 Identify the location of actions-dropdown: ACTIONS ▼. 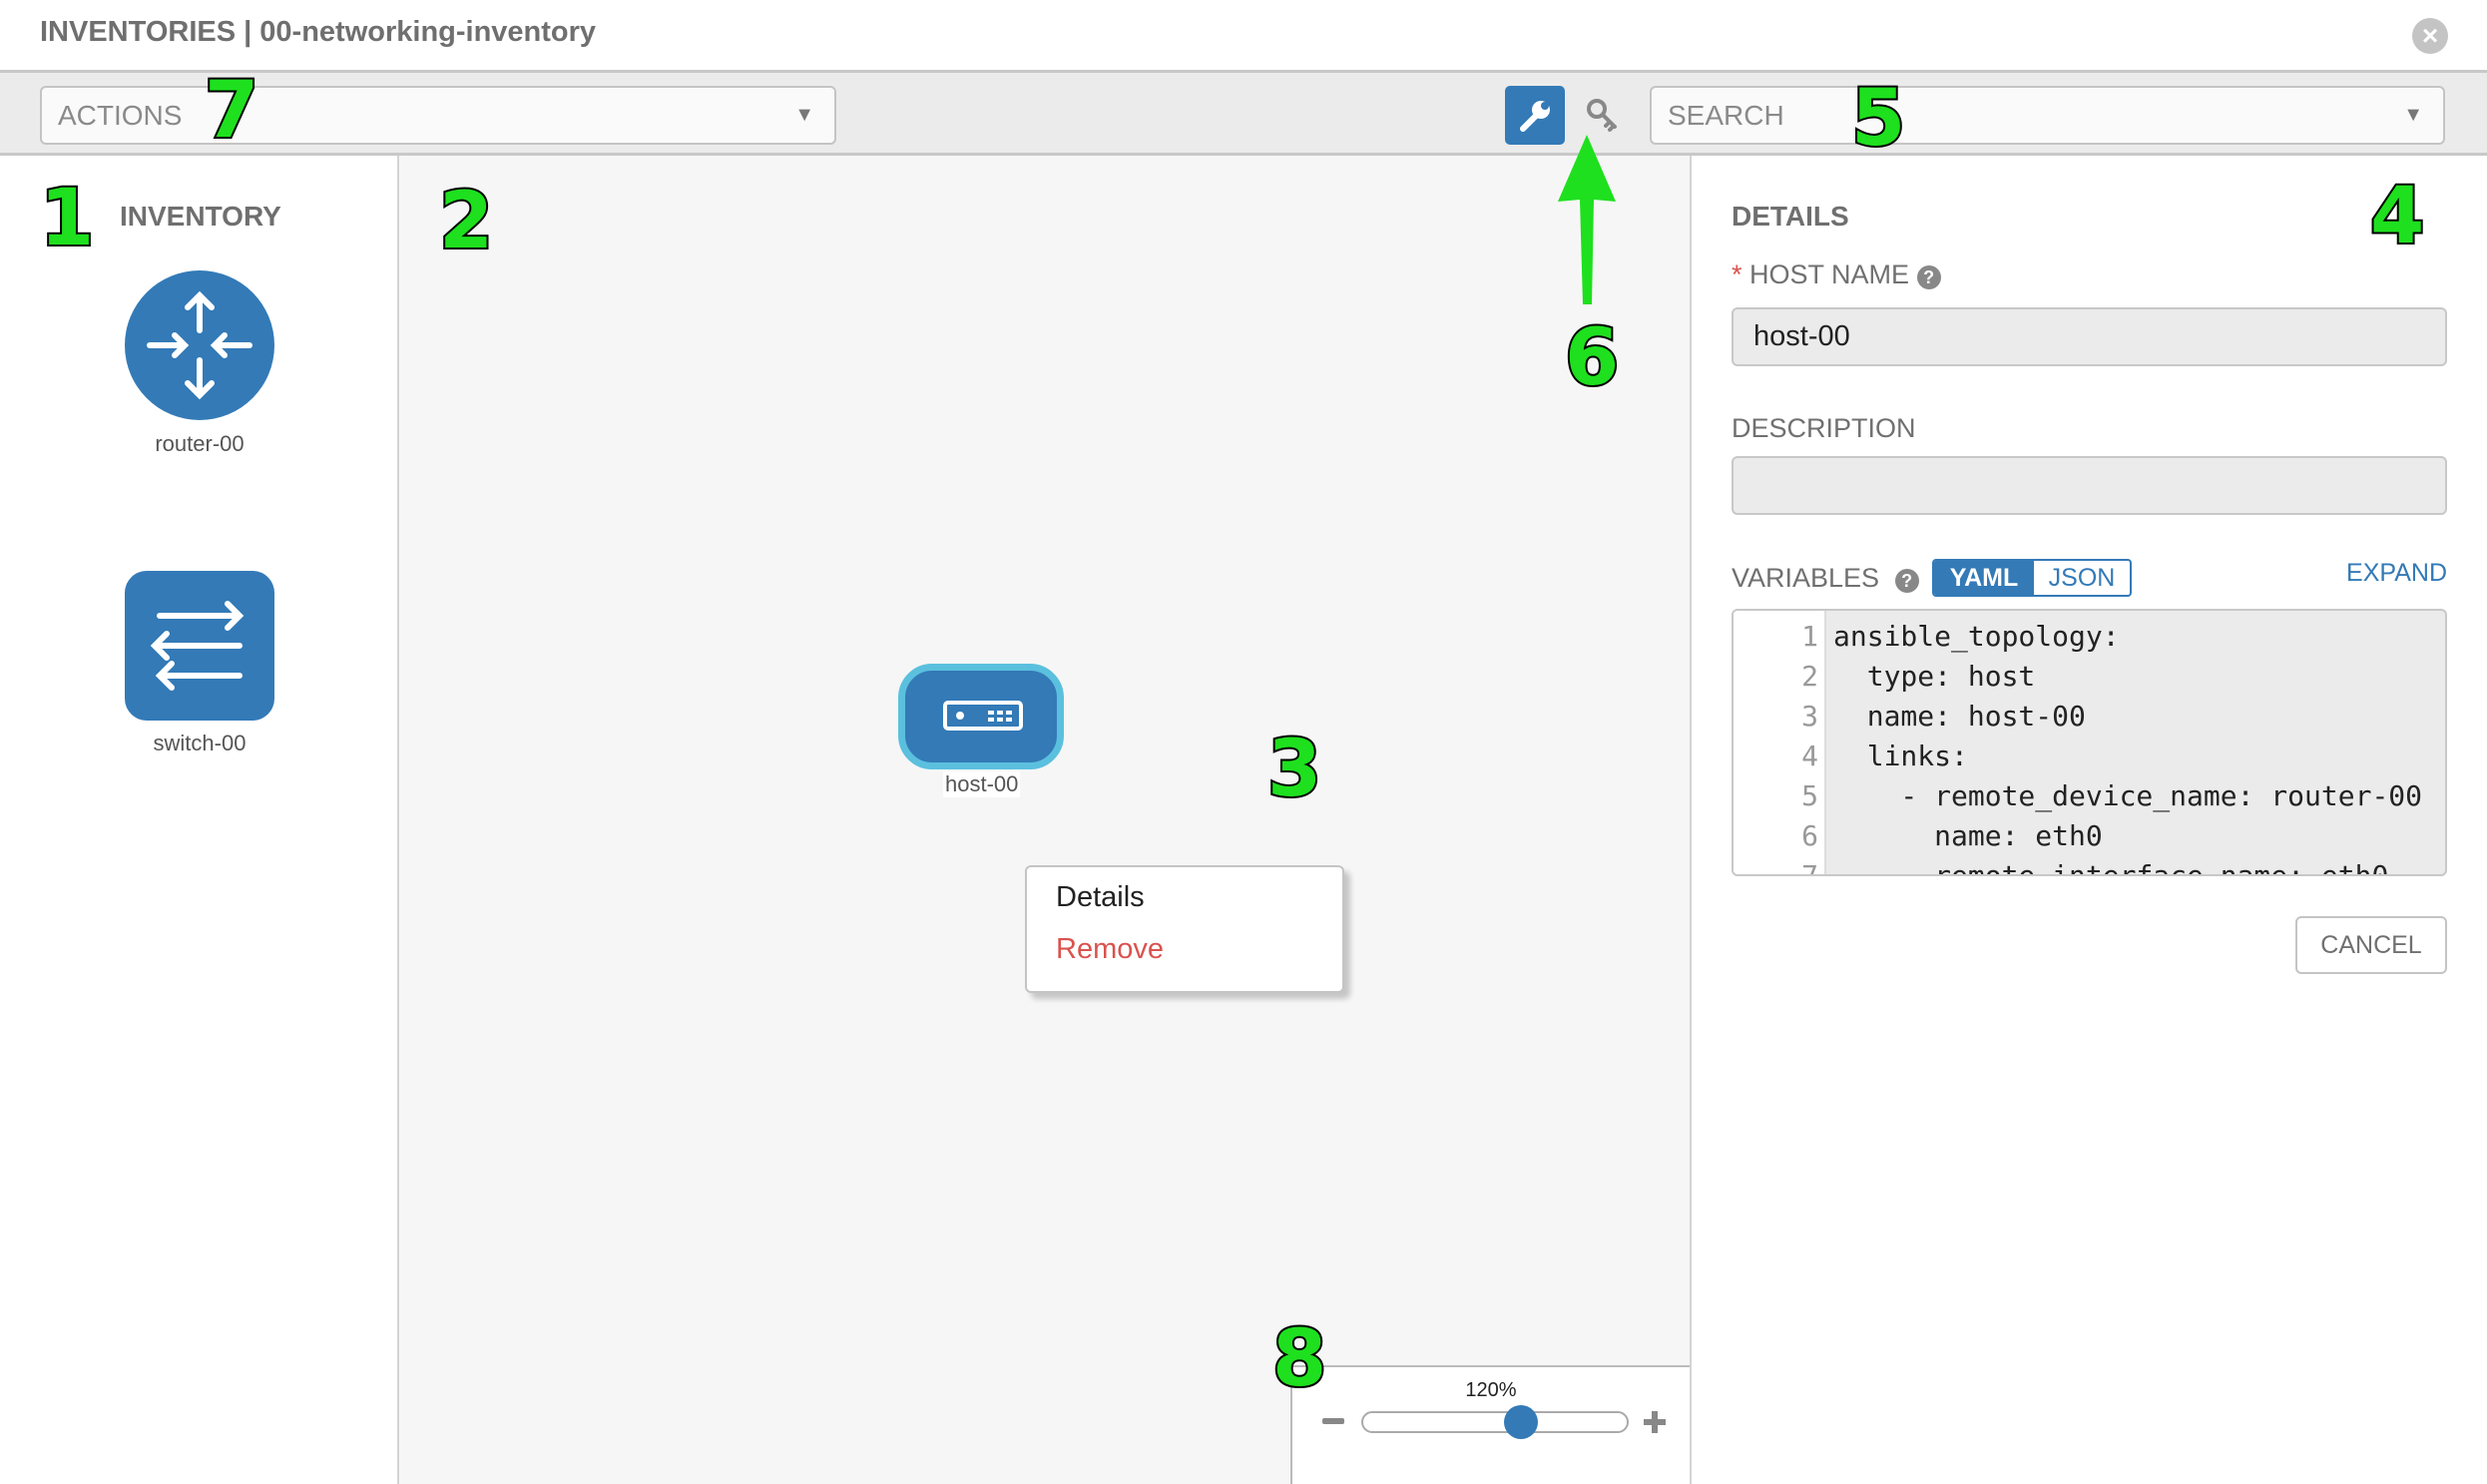
(438, 115).